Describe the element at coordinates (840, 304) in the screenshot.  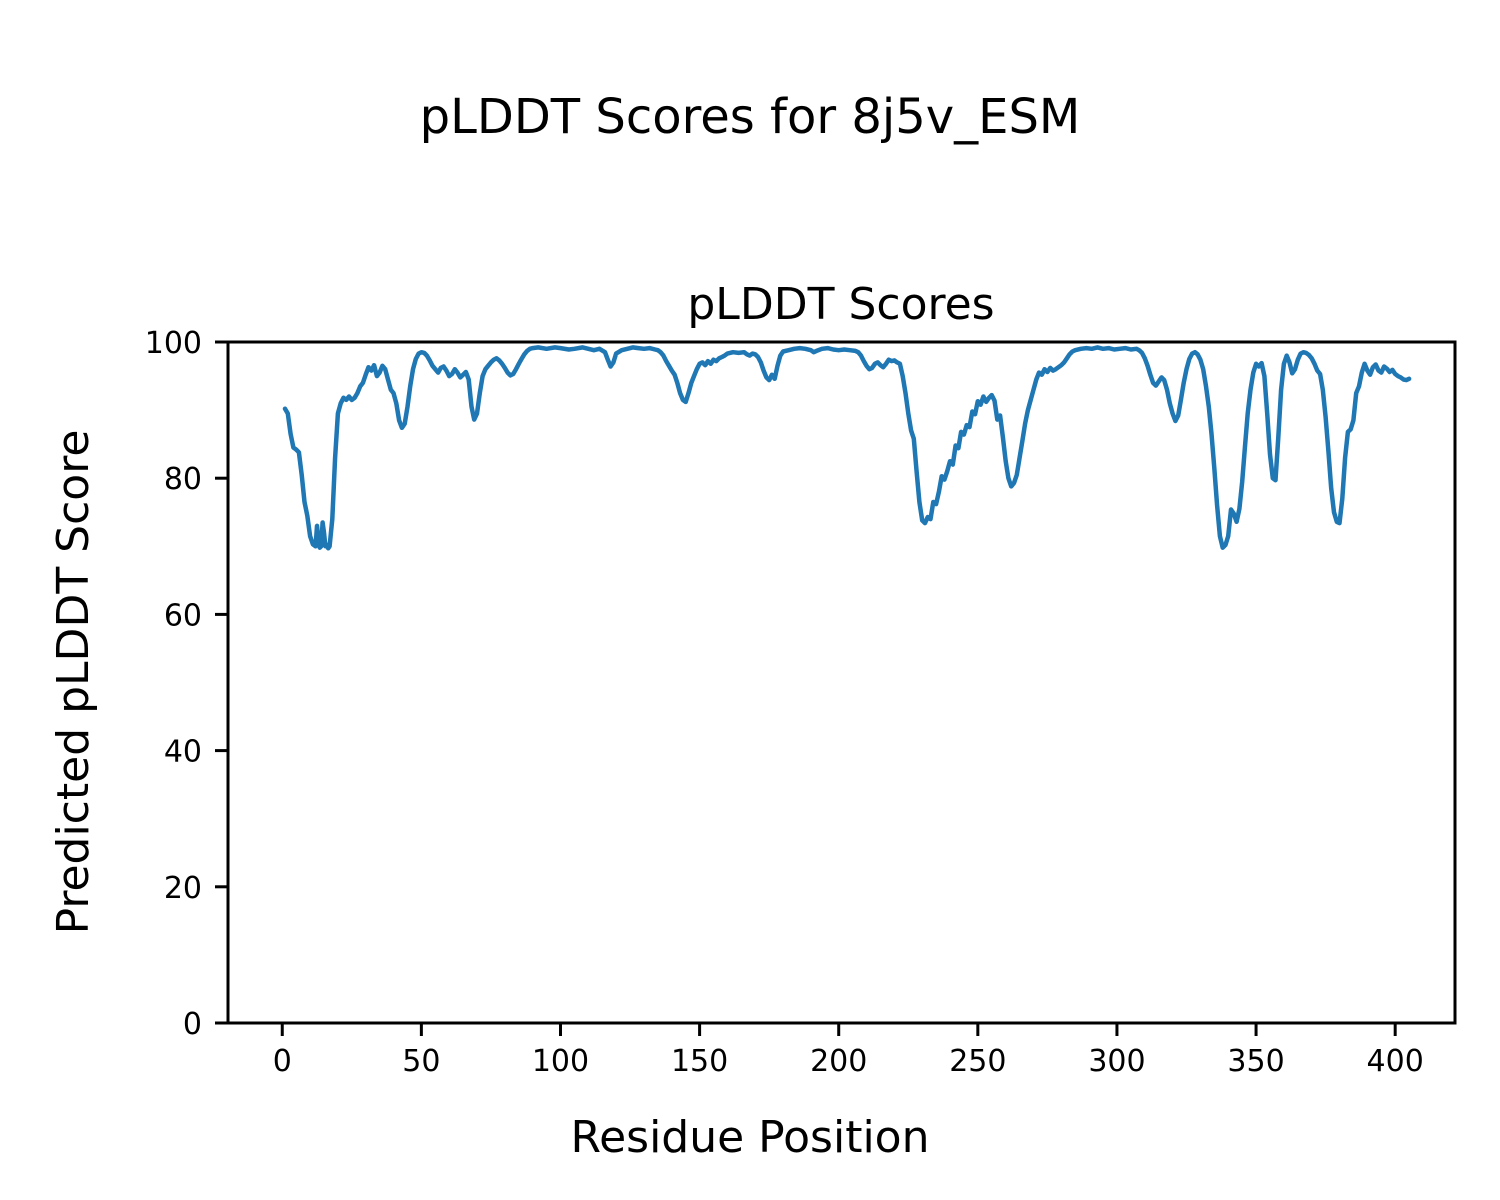
I see `axes-title: pLDDT Scores` at that location.